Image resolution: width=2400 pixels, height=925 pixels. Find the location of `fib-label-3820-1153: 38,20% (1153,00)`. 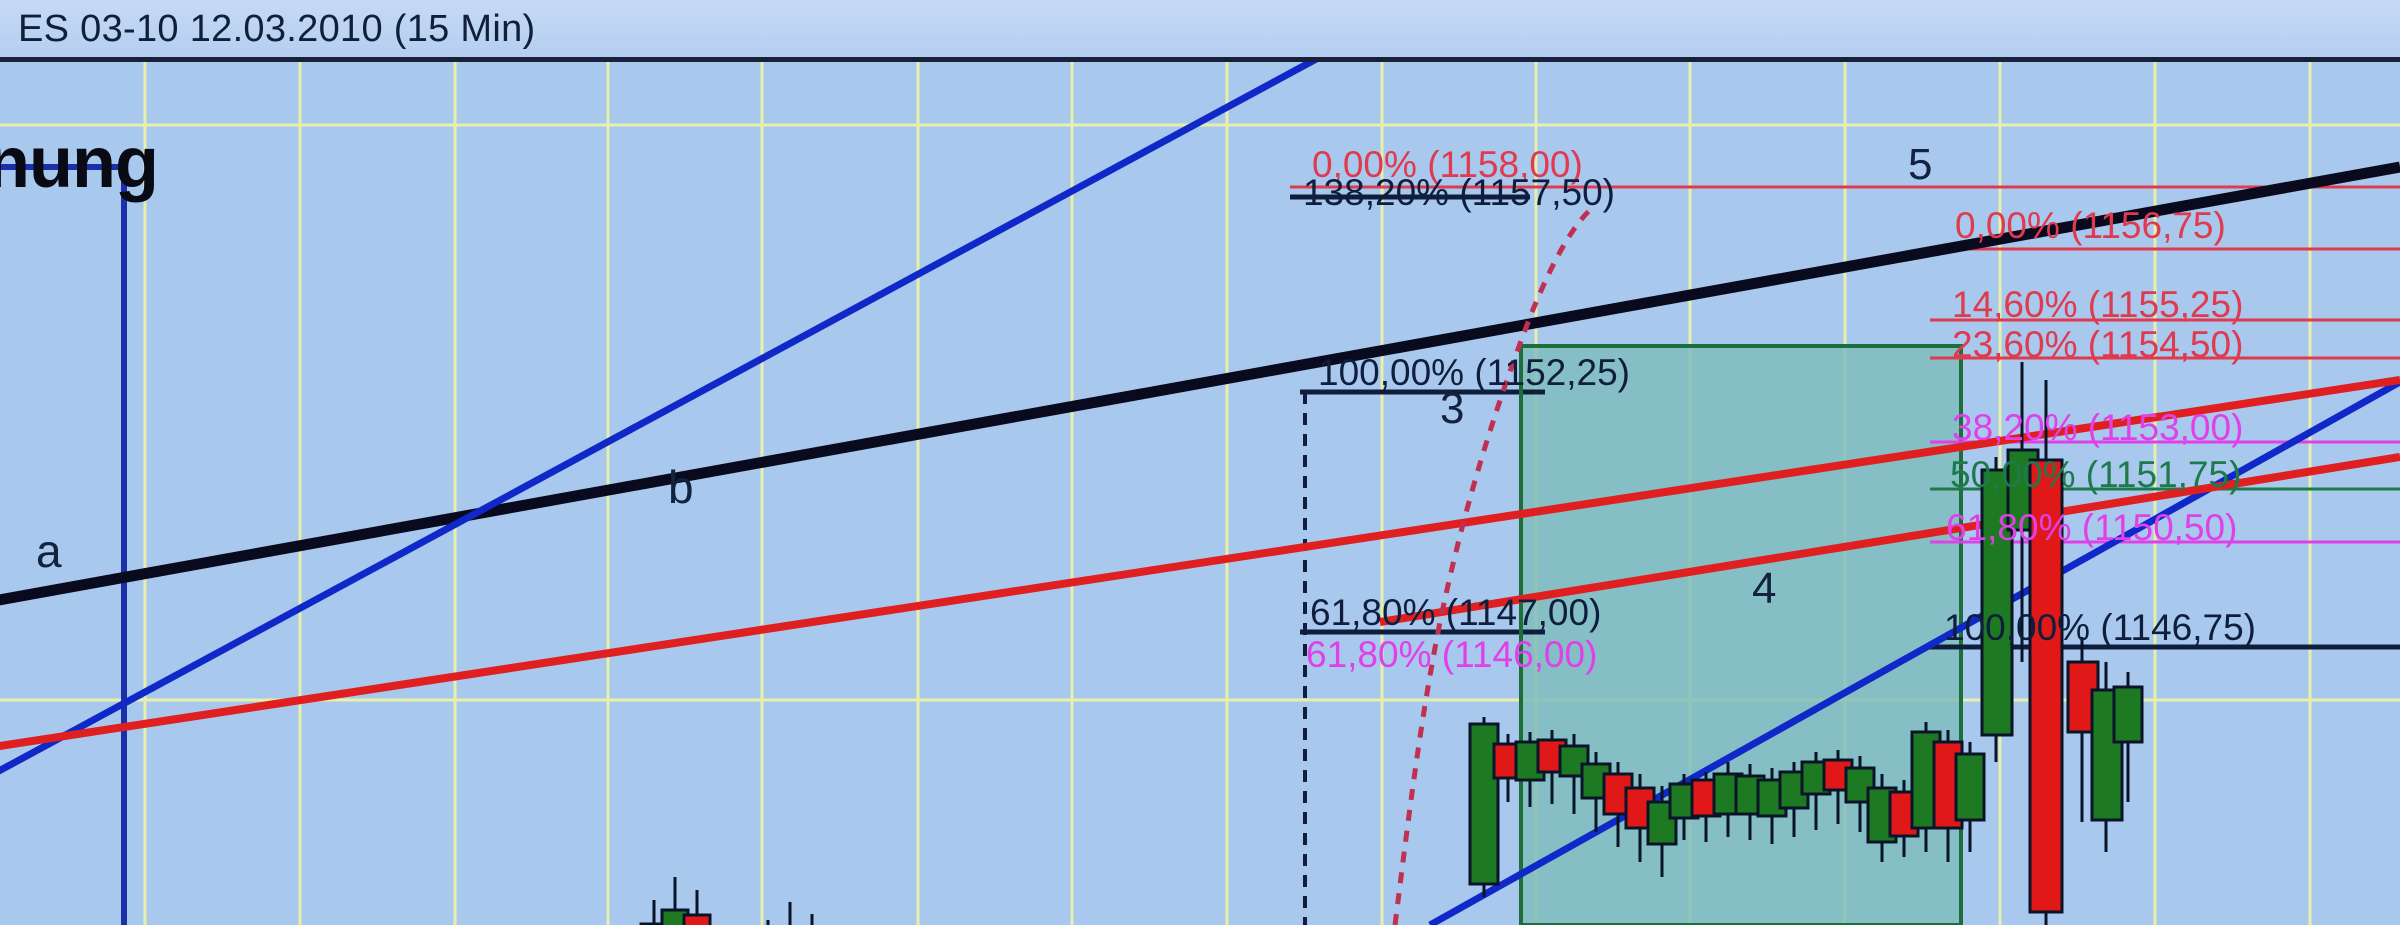

fib-label-3820-1153: 38,20% (1153,00) is located at coordinates (2098, 427).